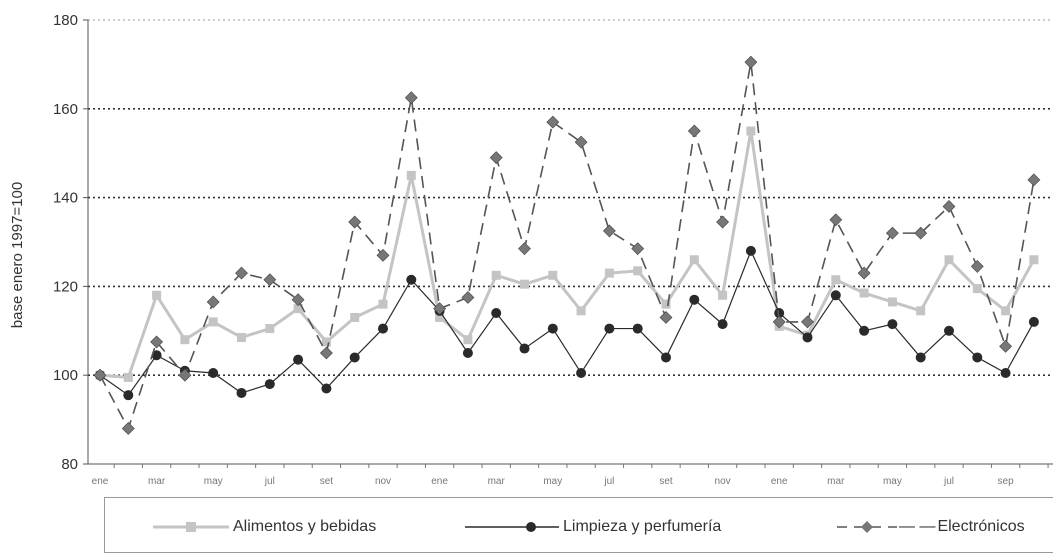 The height and width of the screenshot is (556, 1053). What do you see at coordinates (65, 286) in the screenshot?
I see `y-tick-label: 120` at bounding box center [65, 286].